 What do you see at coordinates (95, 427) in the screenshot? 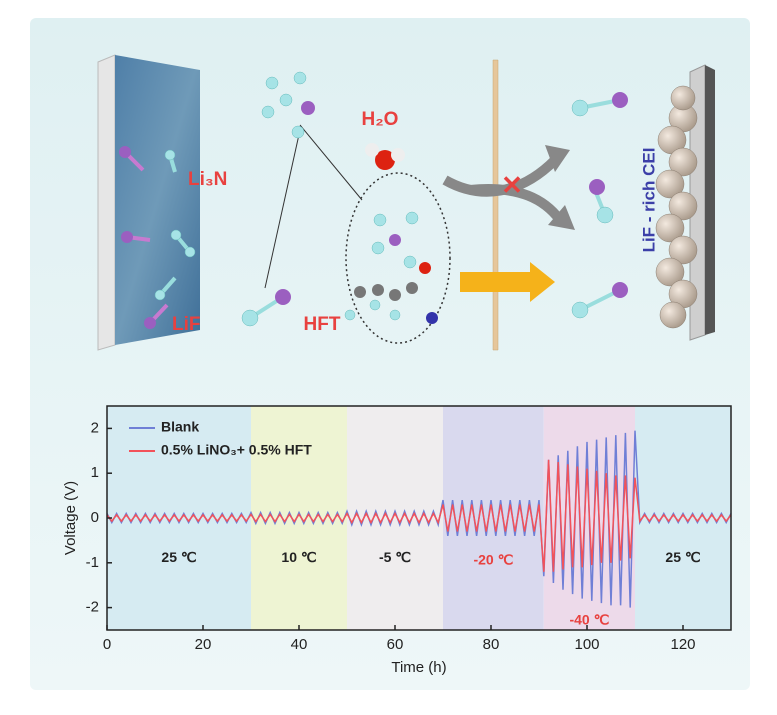
I see `y-tick-label: 2` at bounding box center [95, 427].